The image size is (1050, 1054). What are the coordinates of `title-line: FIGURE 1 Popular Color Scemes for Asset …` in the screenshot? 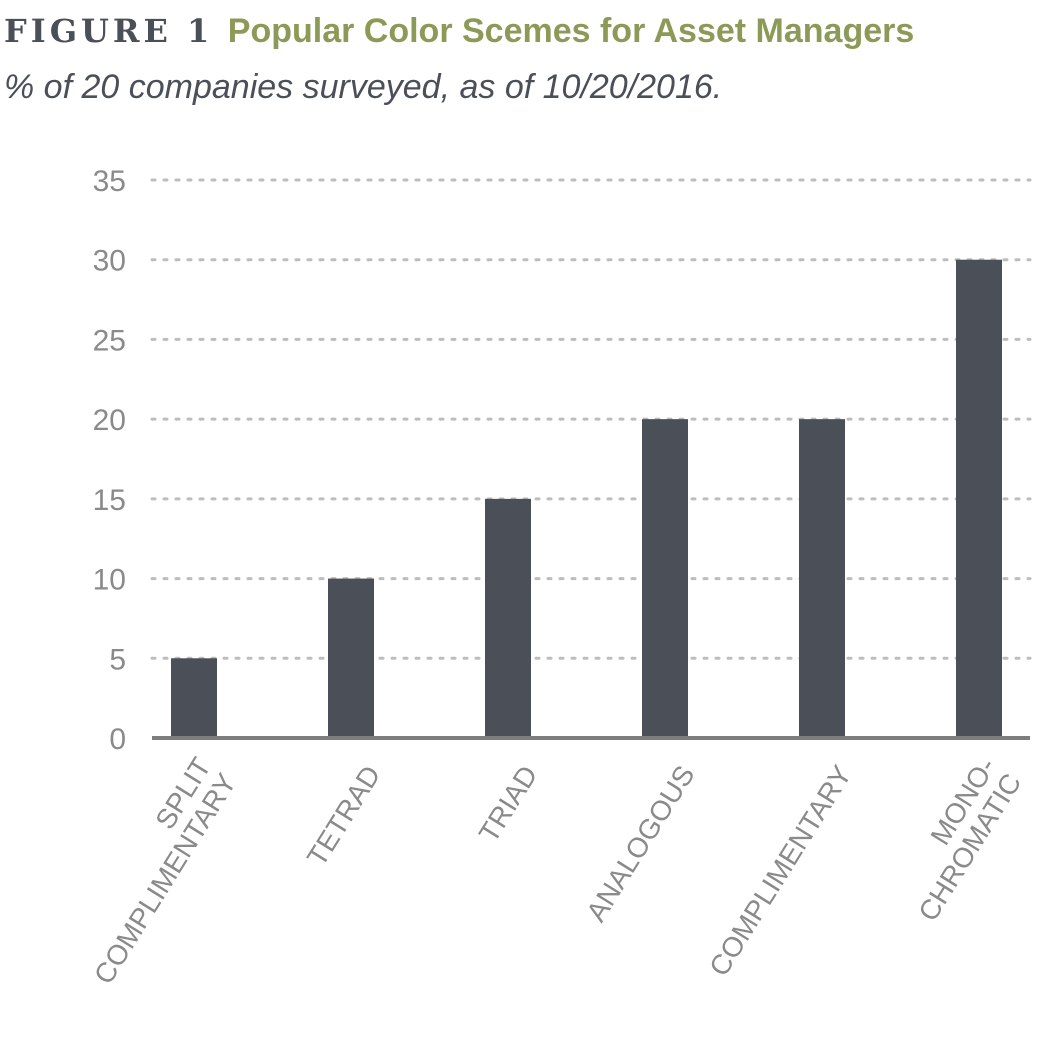 It's located at (524, 34).